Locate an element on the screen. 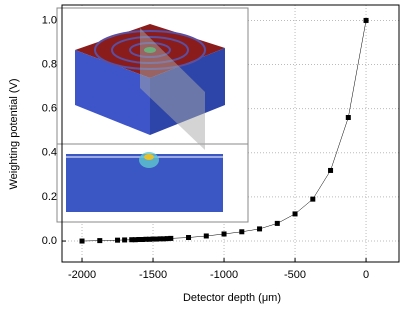  y-tick-label: 0.0 is located at coordinates (49, 241).